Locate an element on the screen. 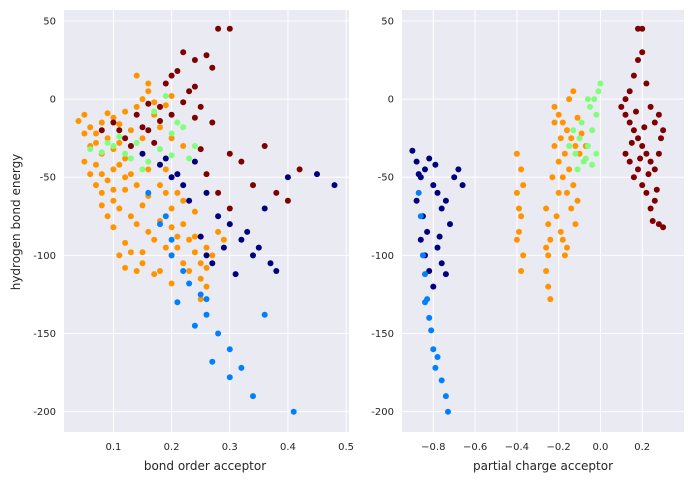  y-tick-label: -50 is located at coordinates (386, 178).